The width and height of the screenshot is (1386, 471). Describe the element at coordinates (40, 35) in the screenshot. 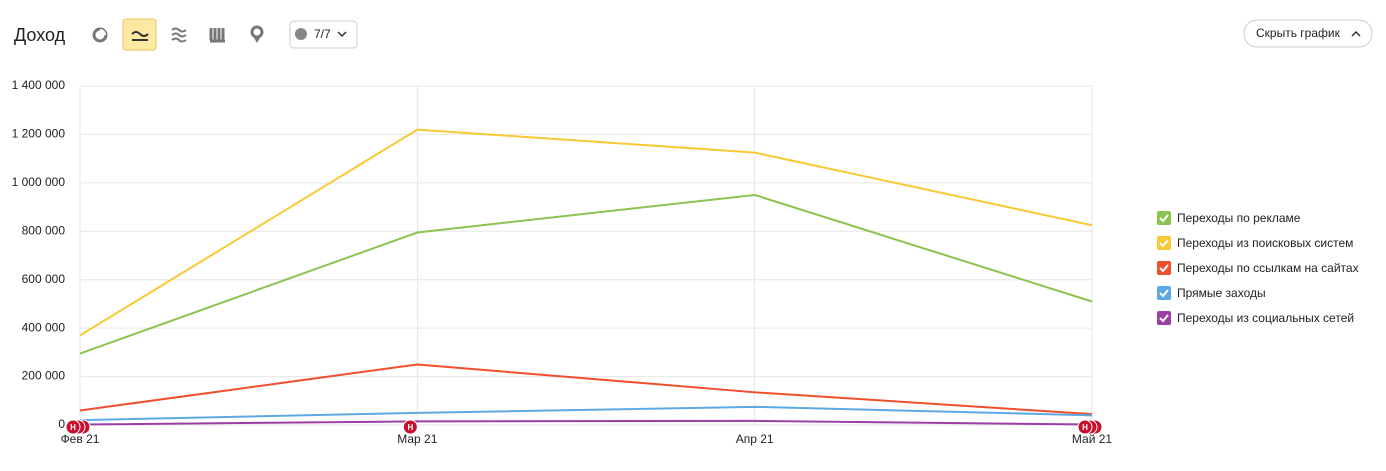

I see `page-title: Доход` at that location.